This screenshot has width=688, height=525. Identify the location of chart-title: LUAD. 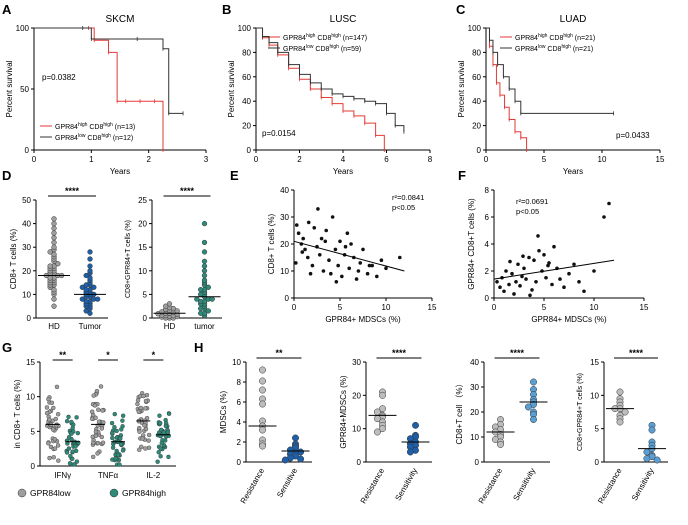
(573, 19).